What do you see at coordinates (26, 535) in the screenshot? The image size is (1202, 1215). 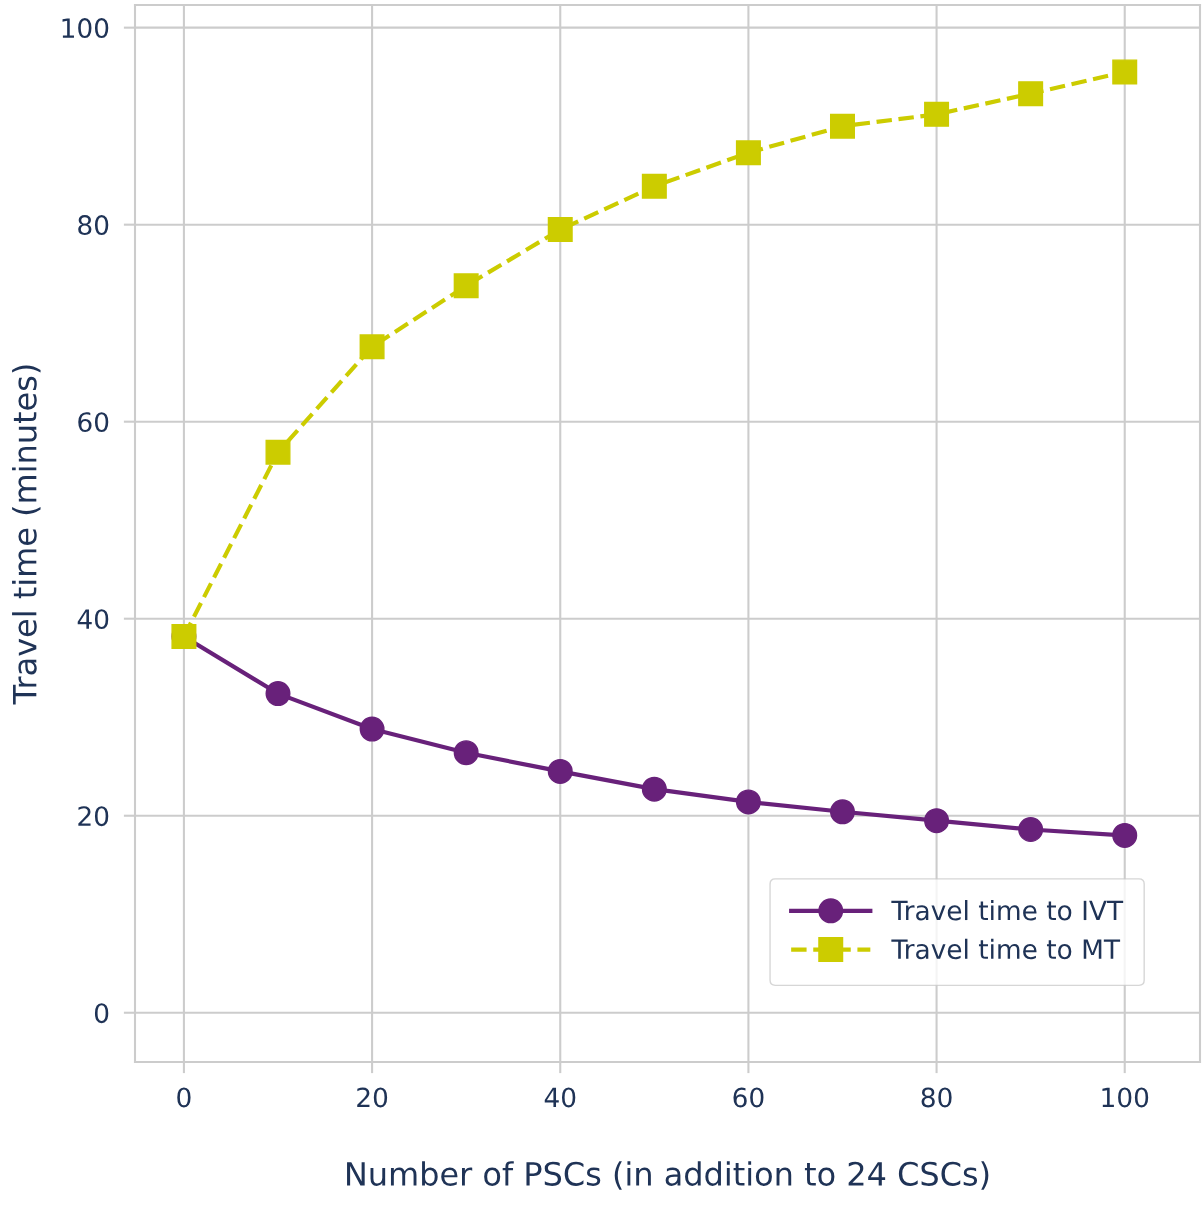 I see `y-axis-title: Travel time (minutes)` at bounding box center [26, 535].